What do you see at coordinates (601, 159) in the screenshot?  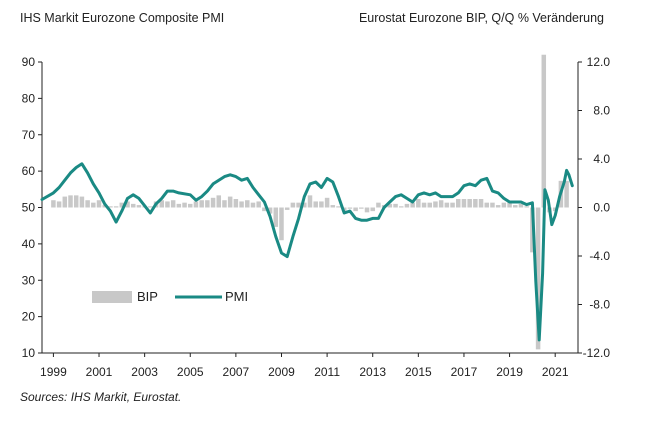 I see `right-tick-label: 4.0` at bounding box center [601, 159].